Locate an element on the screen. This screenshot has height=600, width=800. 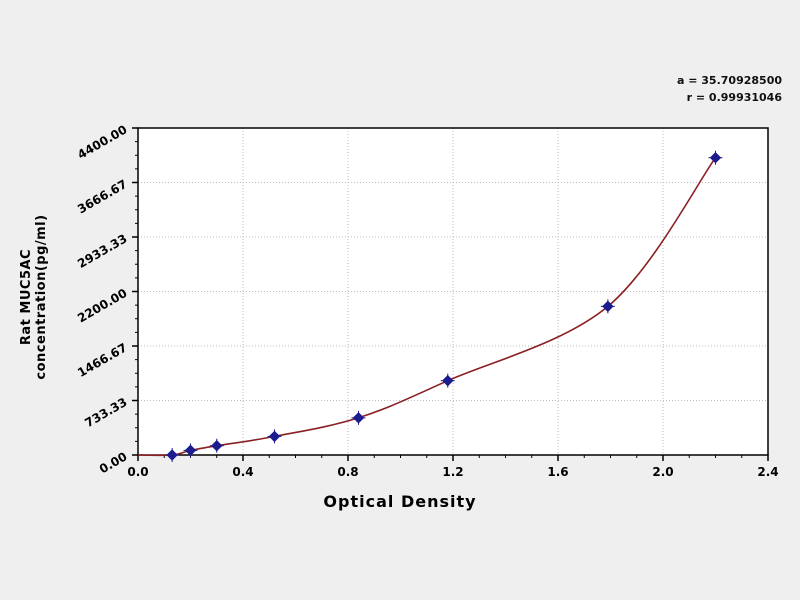
fit-annotation: a = 35.70928500 r = 0.99931046 is located at coordinates (729, 89).